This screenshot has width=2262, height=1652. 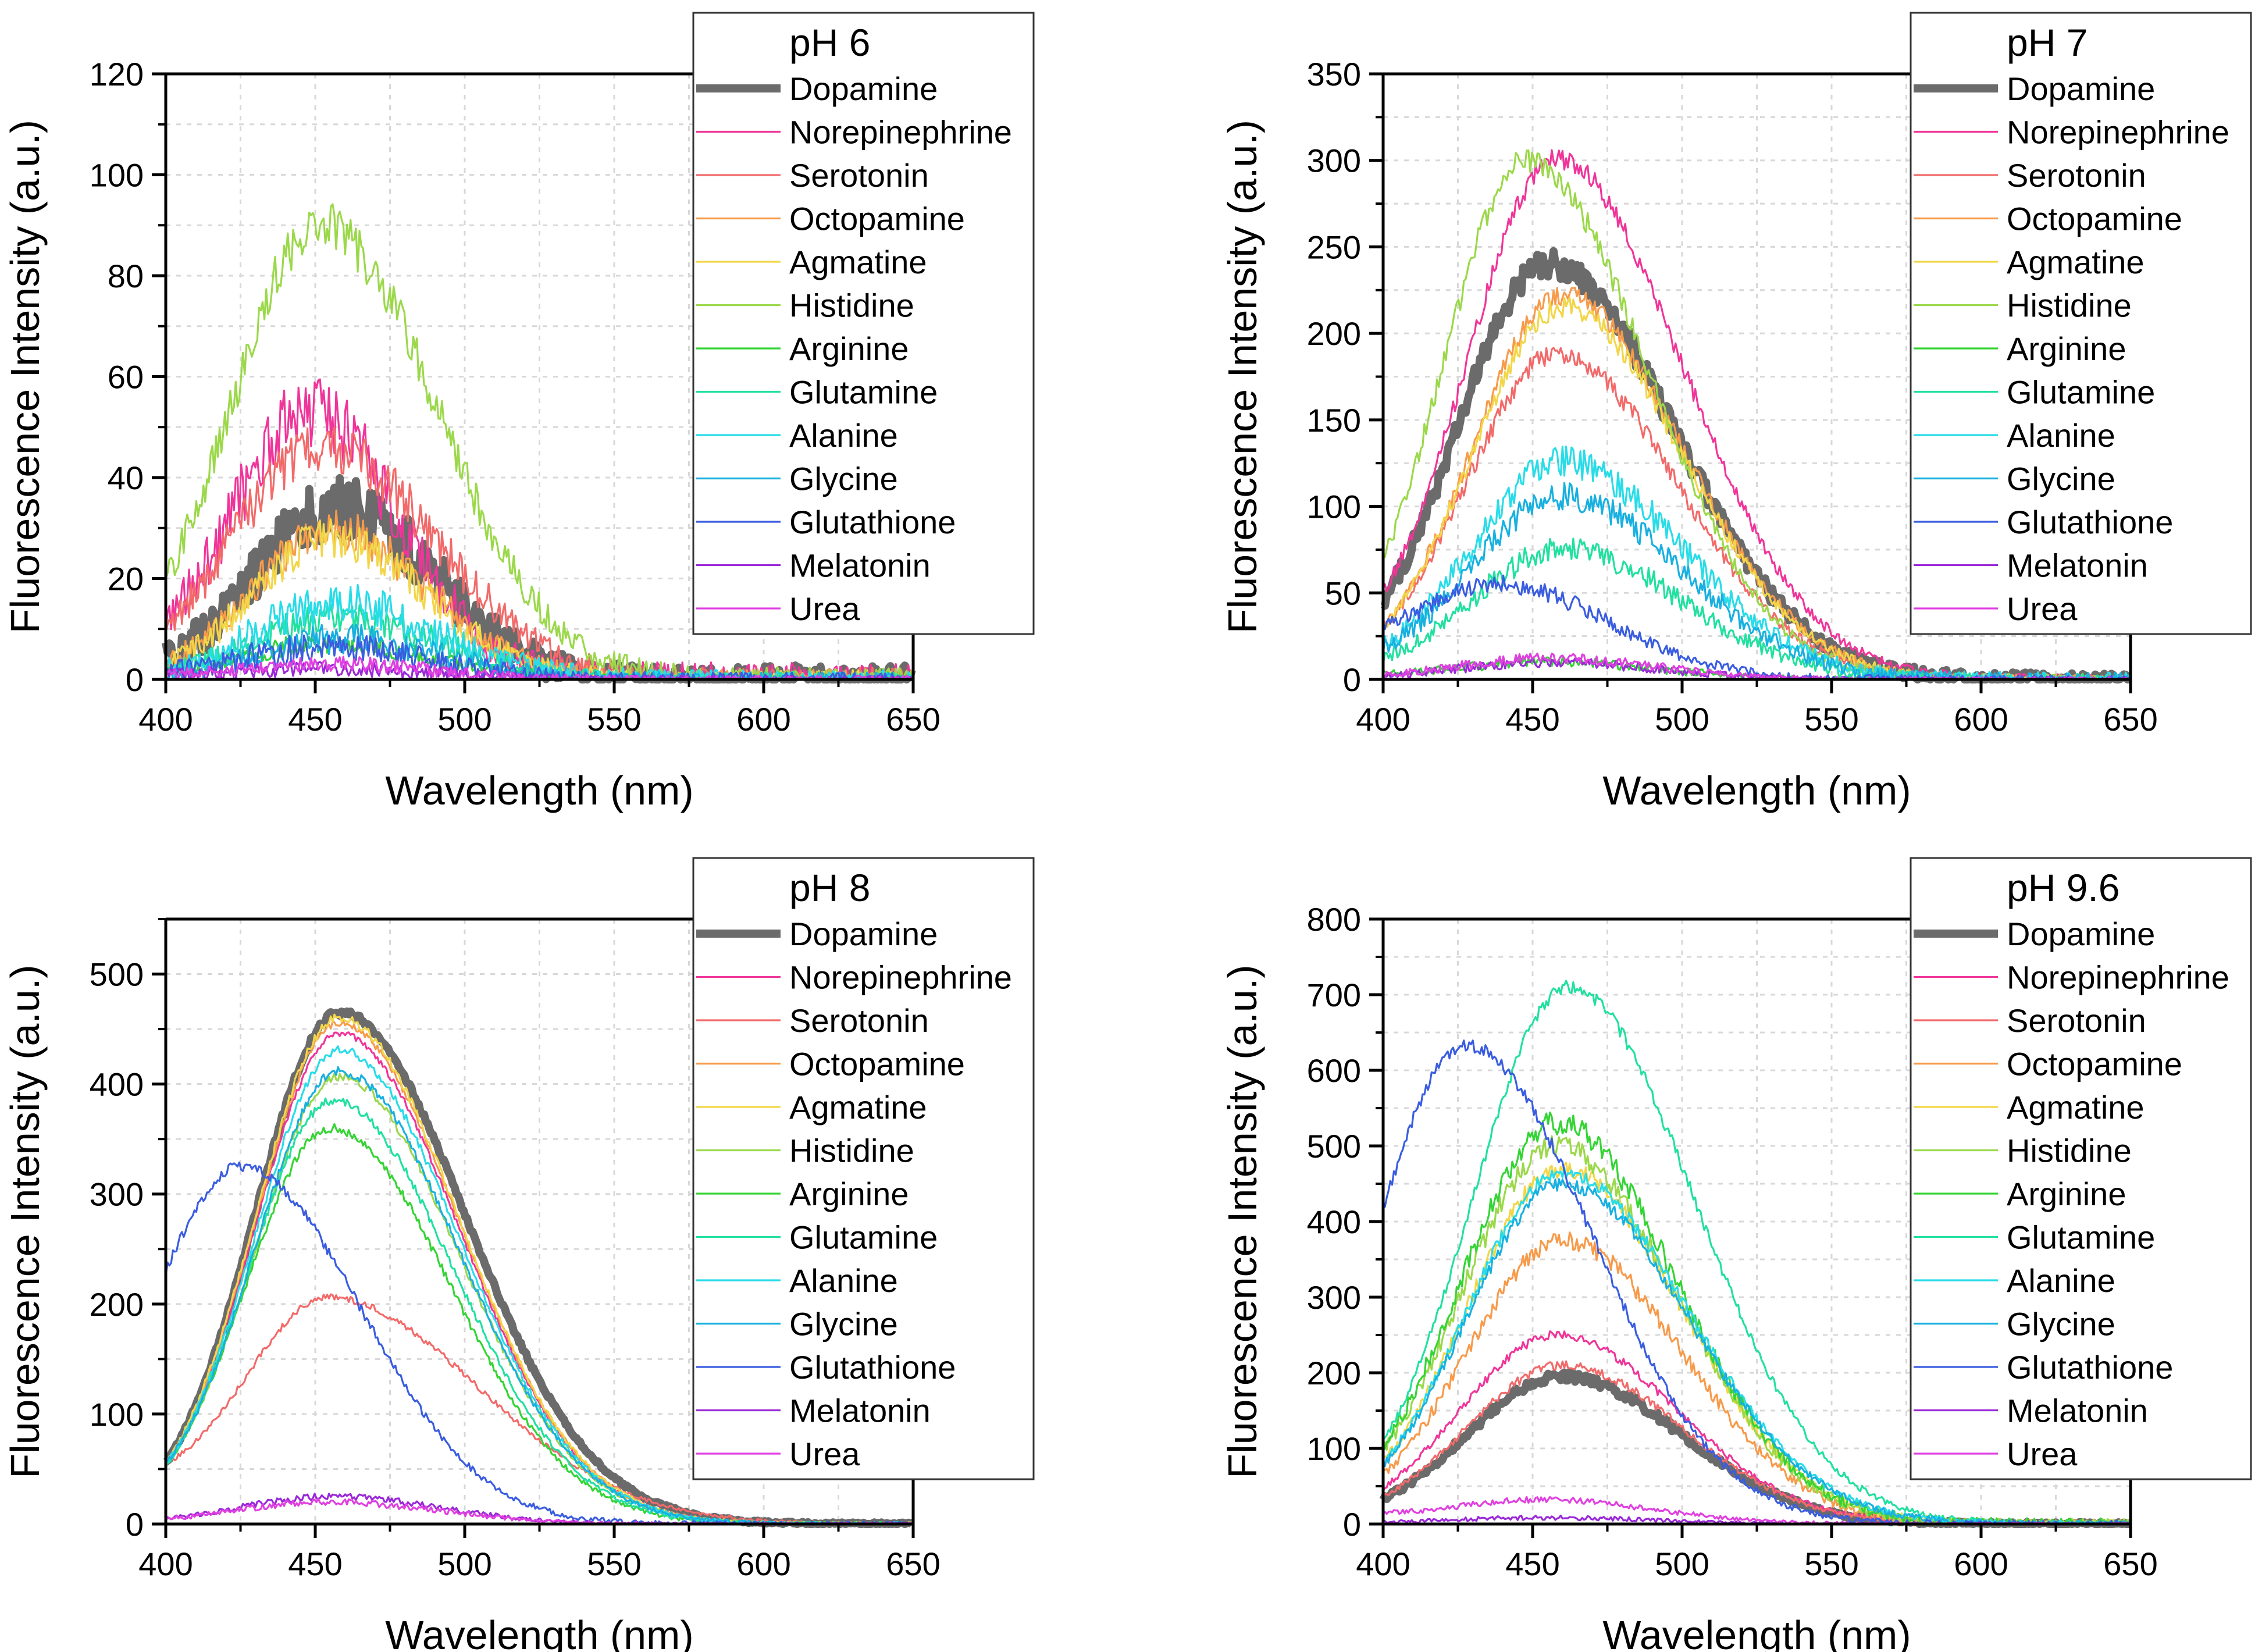 What do you see at coordinates (829, 887) in the screenshot?
I see `legend-title: pH 8` at bounding box center [829, 887].